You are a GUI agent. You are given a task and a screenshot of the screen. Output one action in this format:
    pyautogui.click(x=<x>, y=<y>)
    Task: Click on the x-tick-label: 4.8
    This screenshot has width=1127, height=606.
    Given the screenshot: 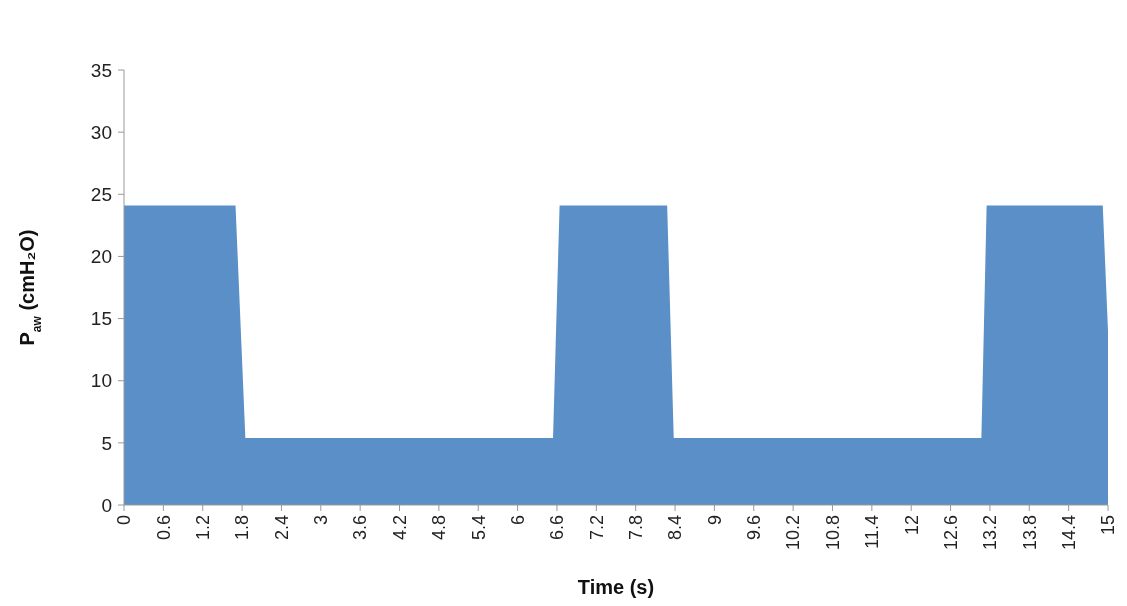 What is the action you would take?
    pyautogui.click(x=439, y=528)
    